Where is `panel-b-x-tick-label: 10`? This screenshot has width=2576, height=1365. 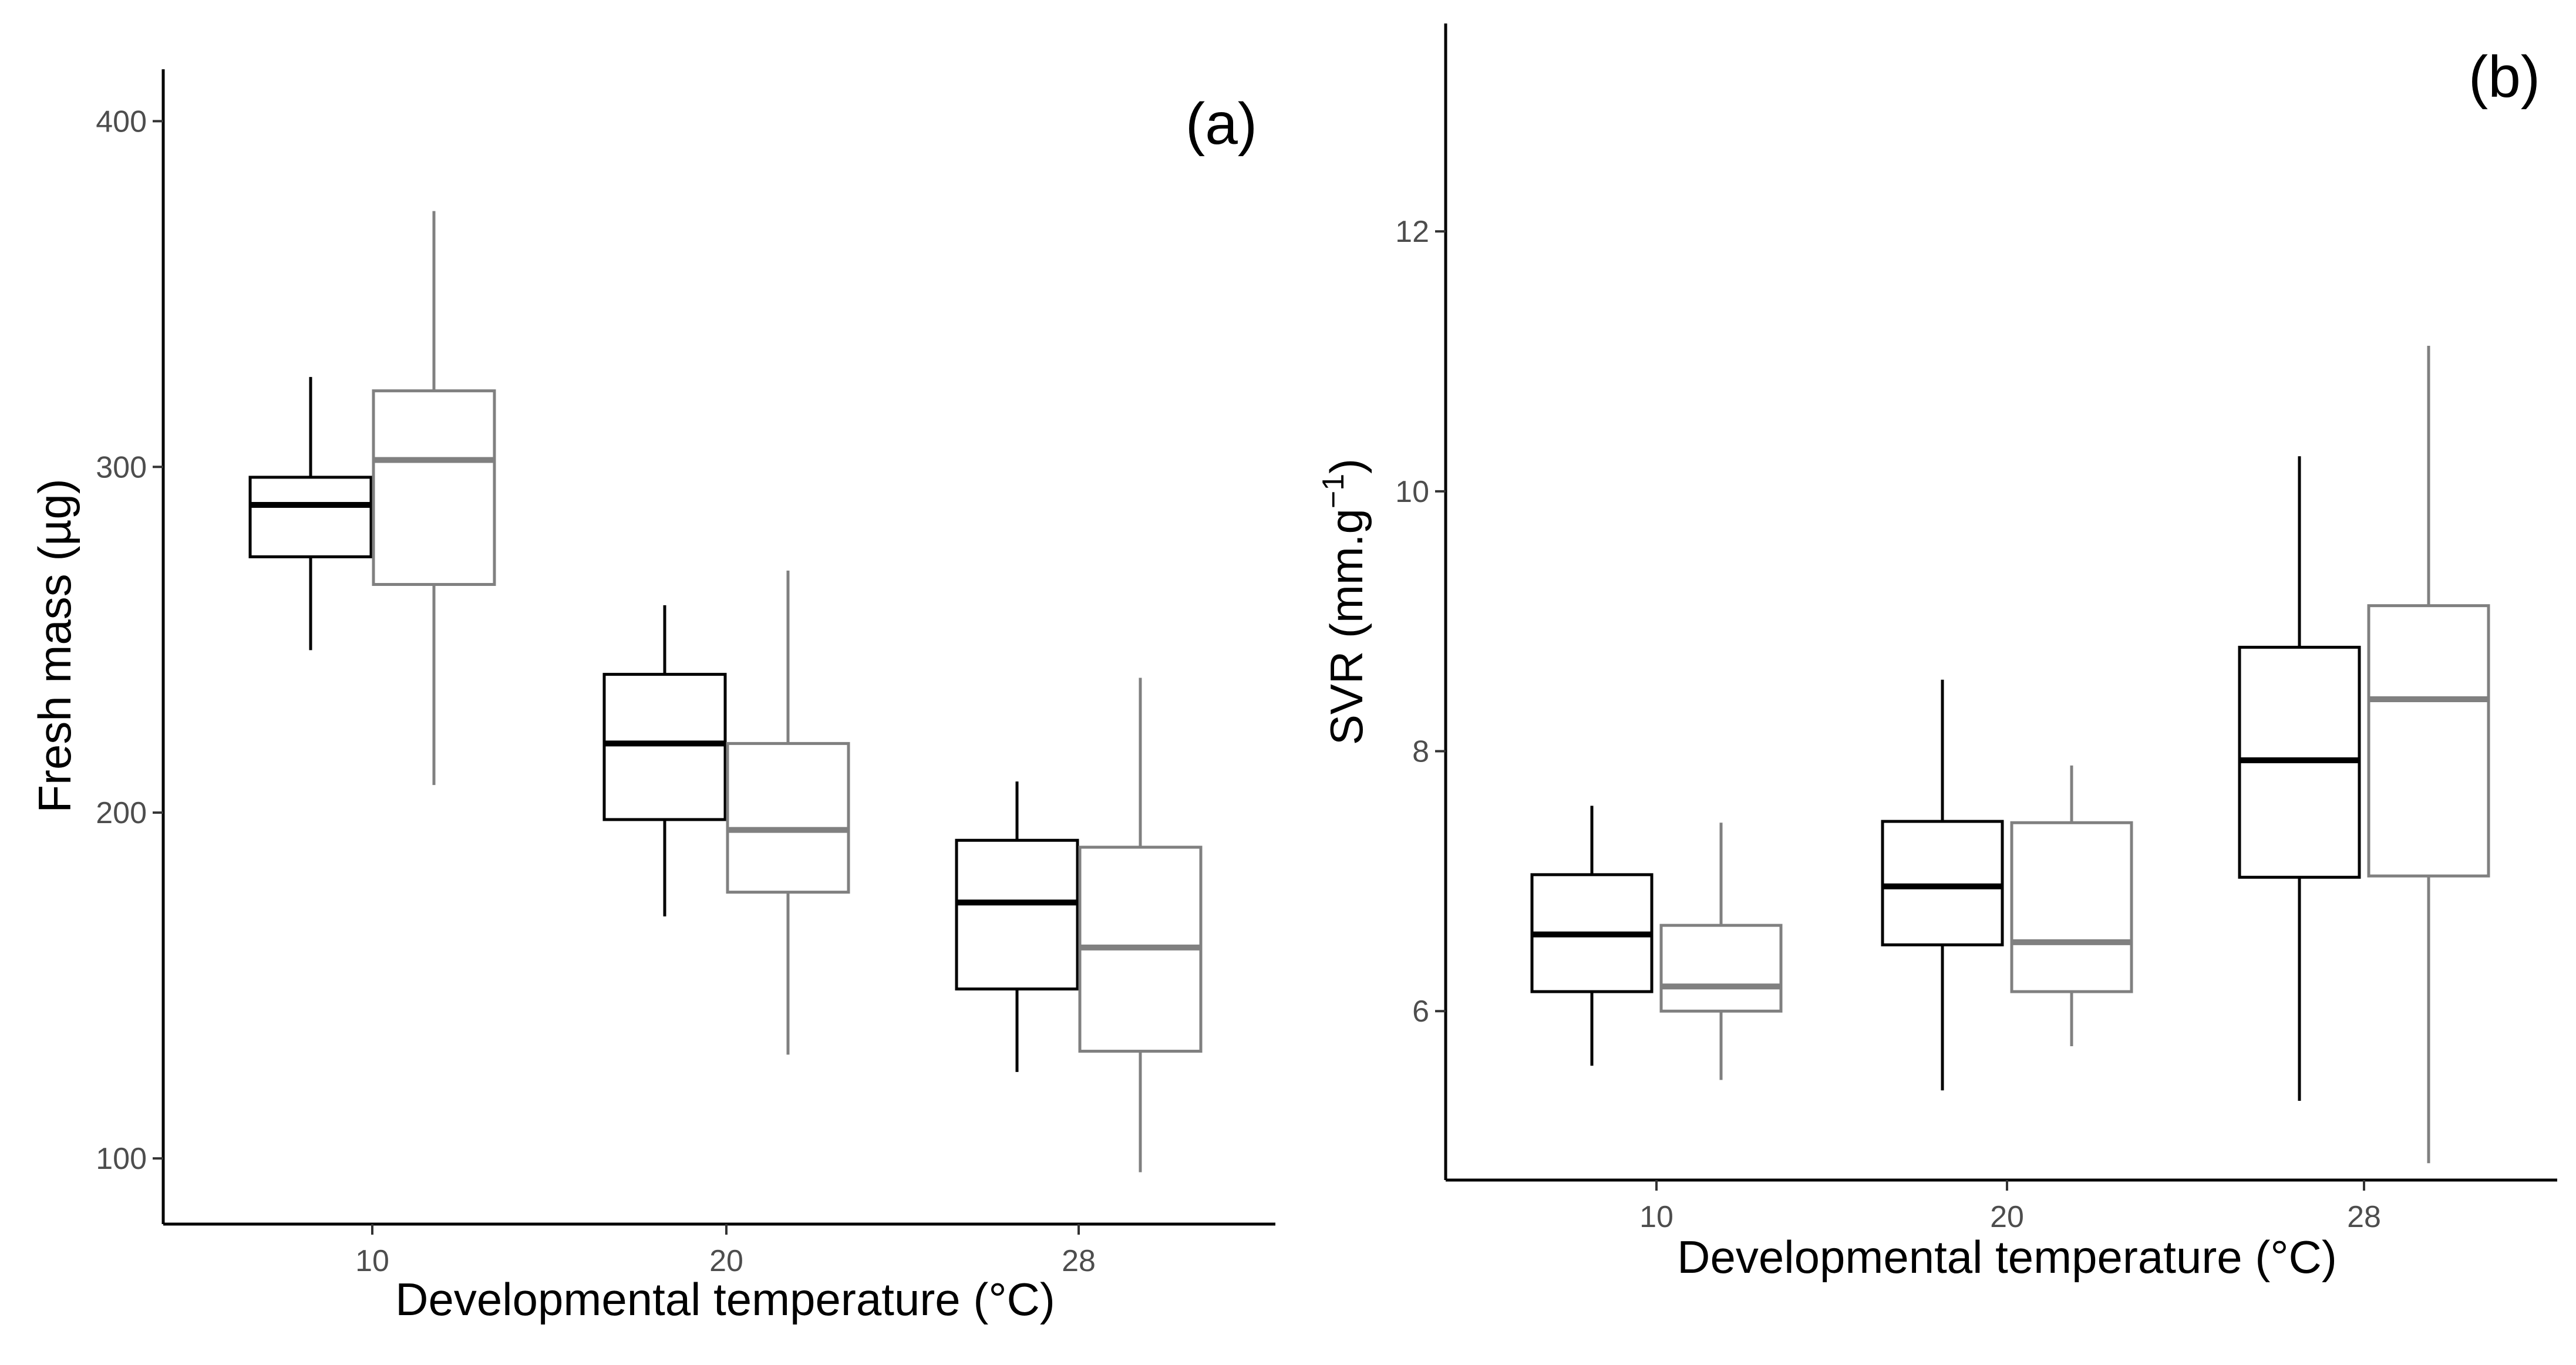 panel-b-x-tick-label: 10 is located at coordinates (1656, 1217).